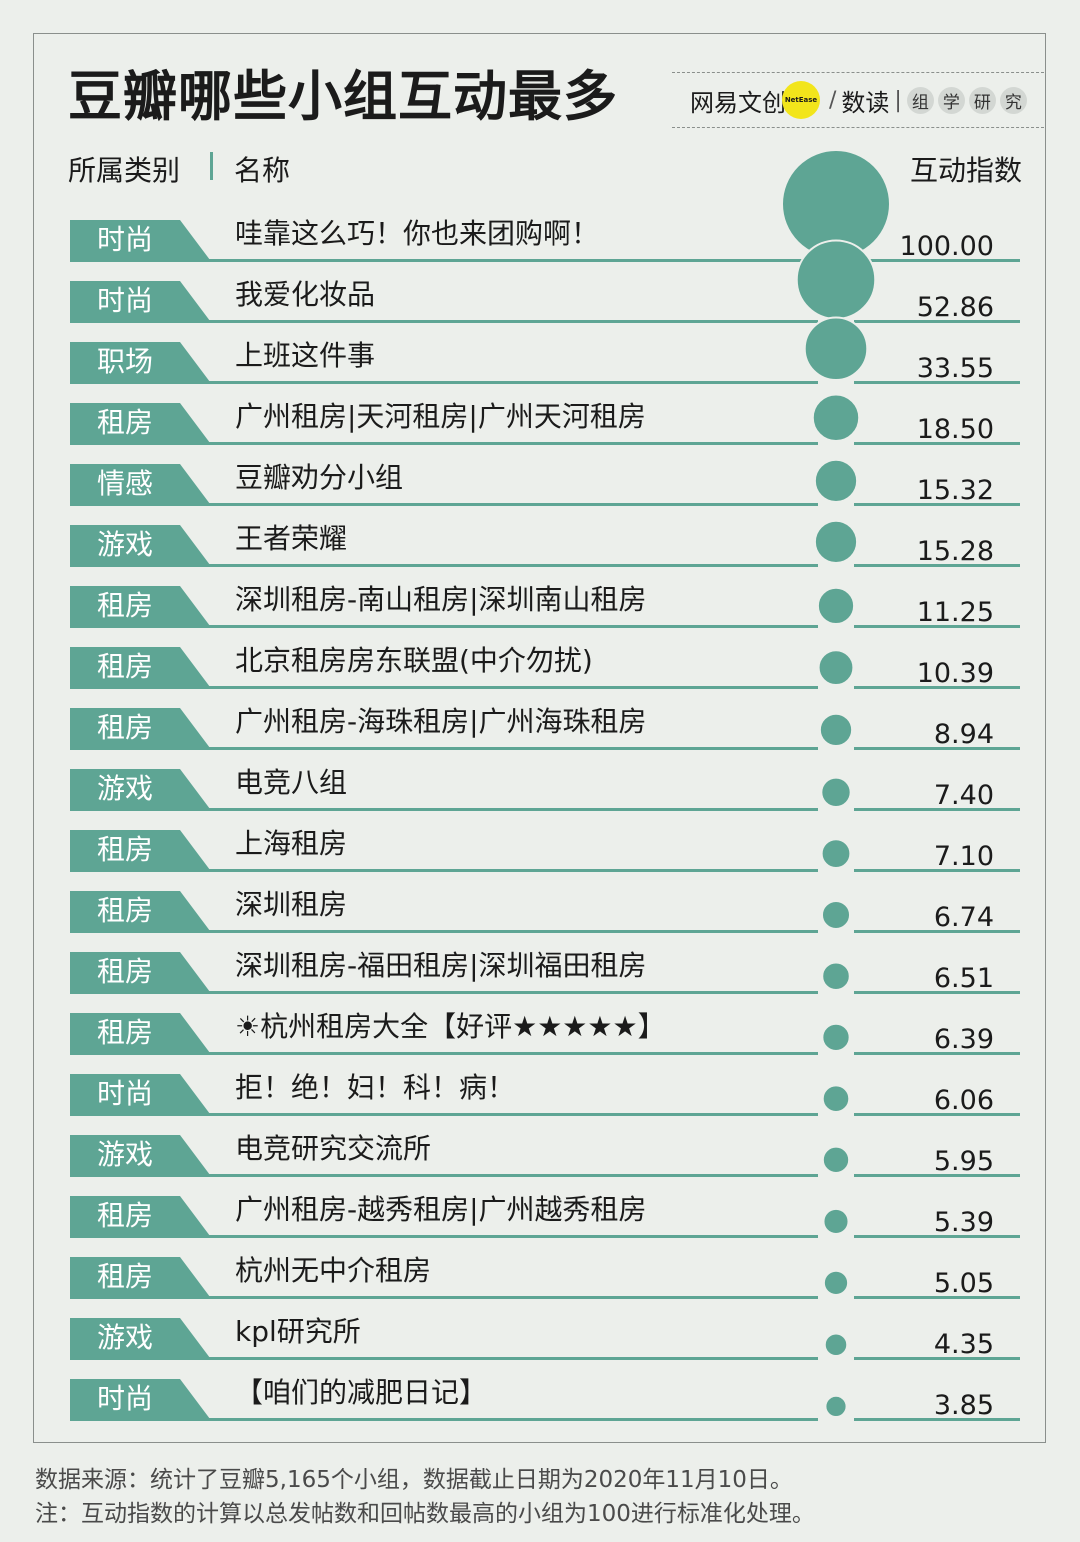 The width and height of the screenshot is (1080, 1542). Describe the element at coordinates (963, 917) in the screenshot. I see `index-value: 6.74` at that location.